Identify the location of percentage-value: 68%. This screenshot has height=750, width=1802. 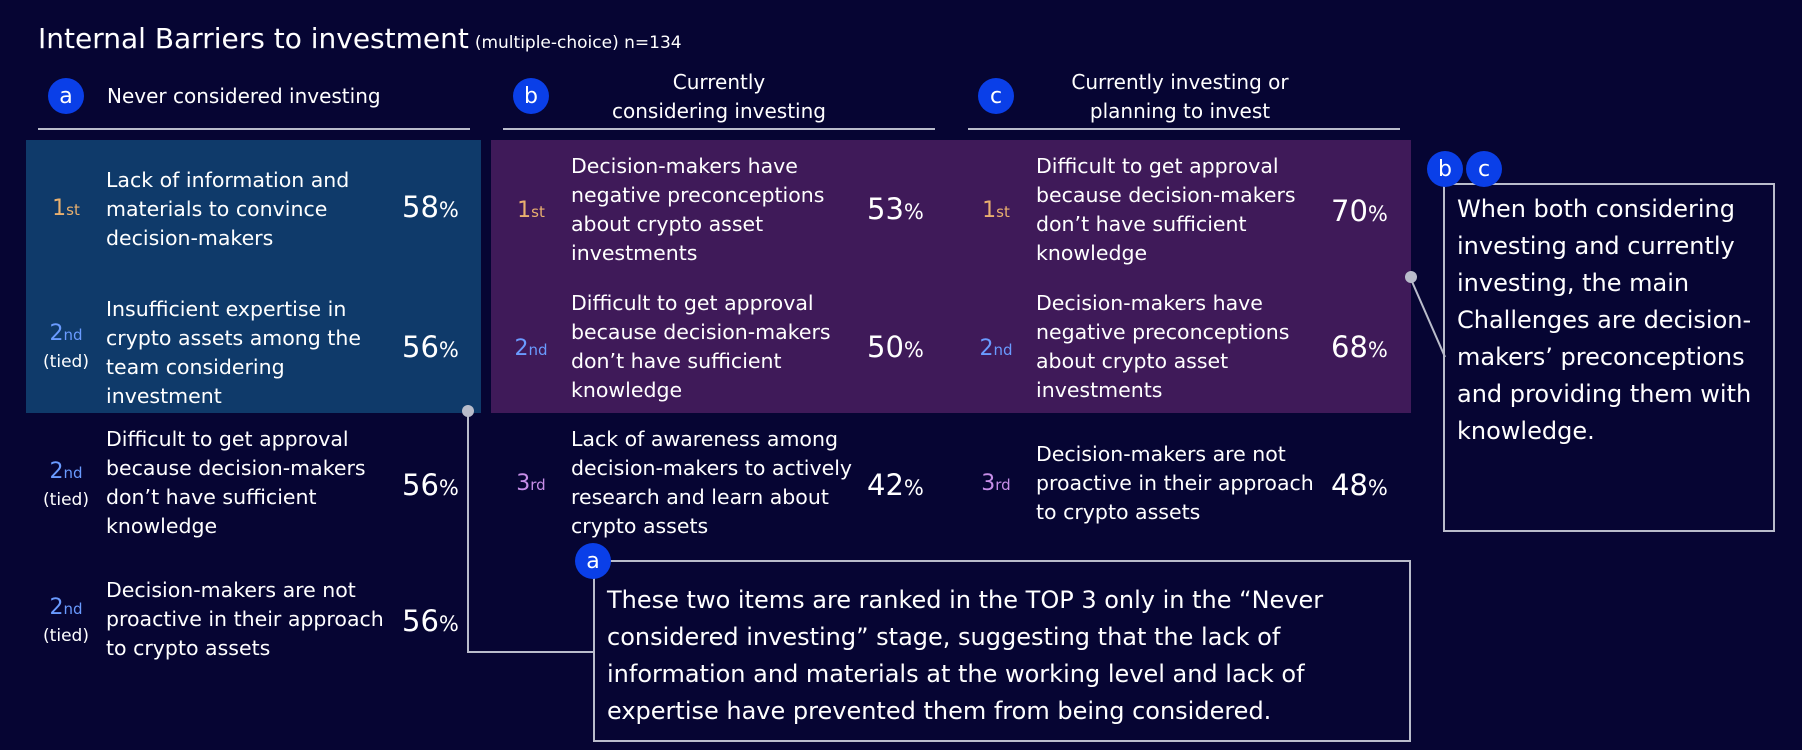
(1359, 347).